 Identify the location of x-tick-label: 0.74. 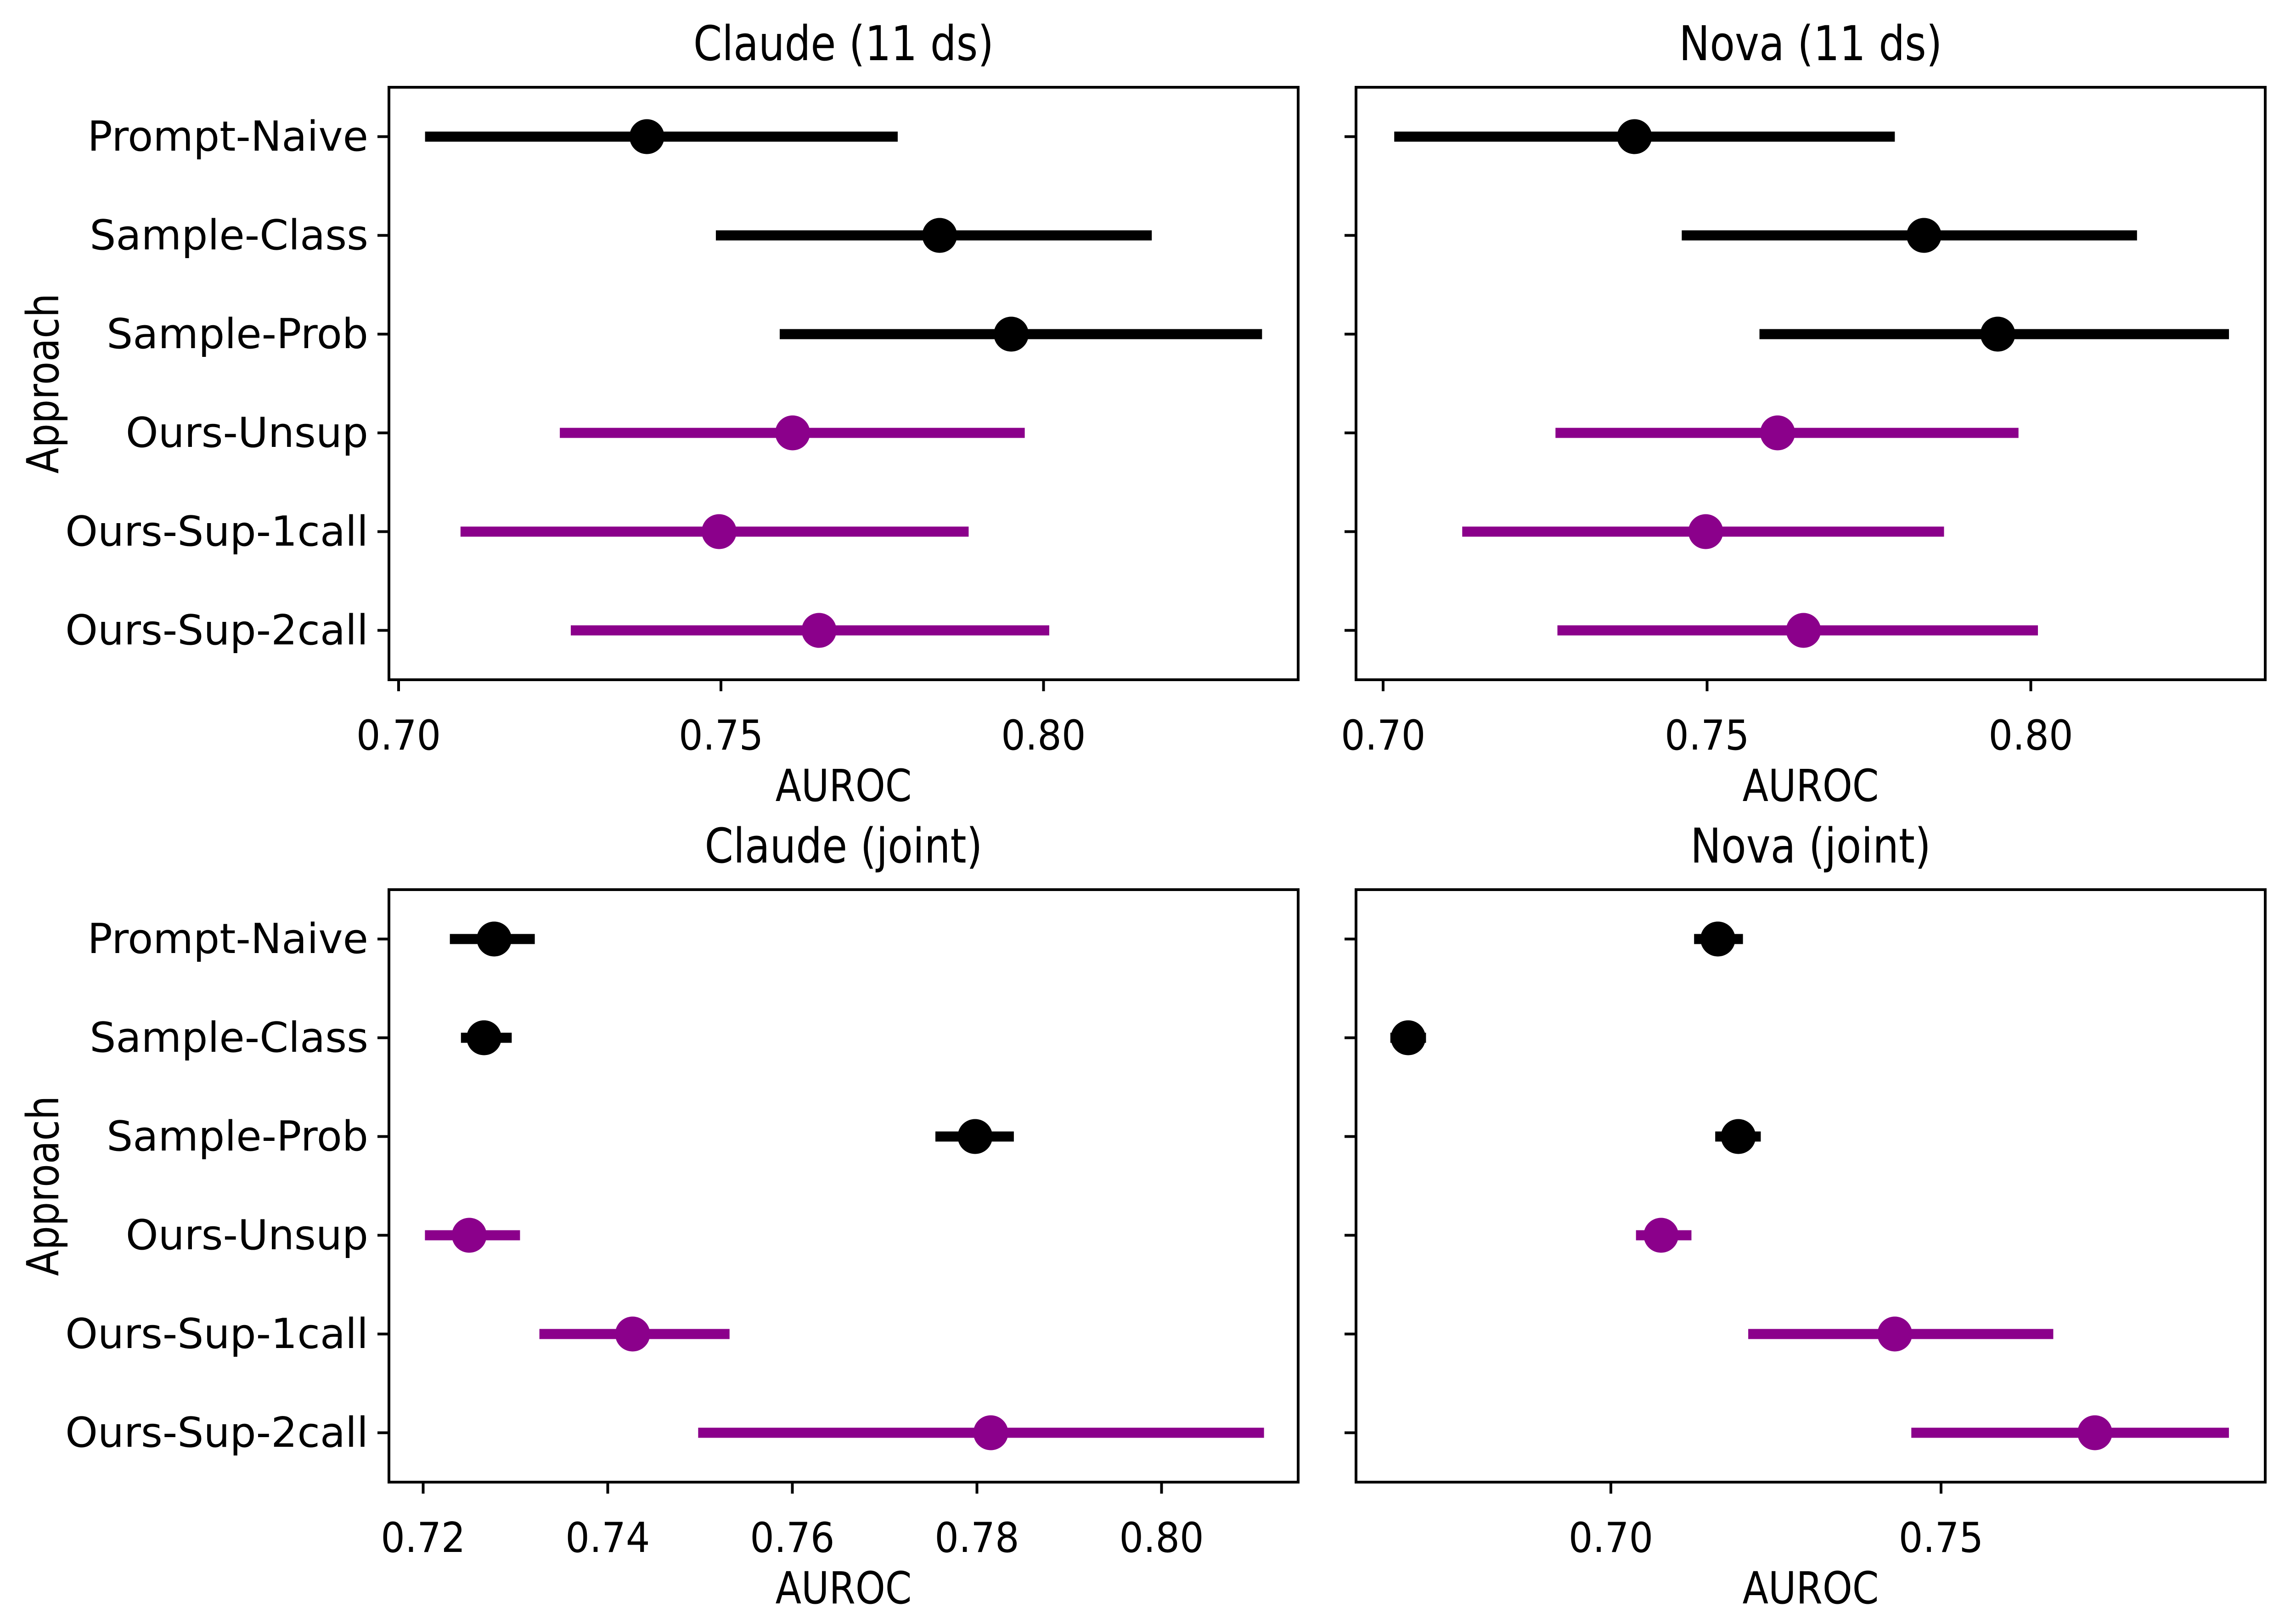
(607, 1538).